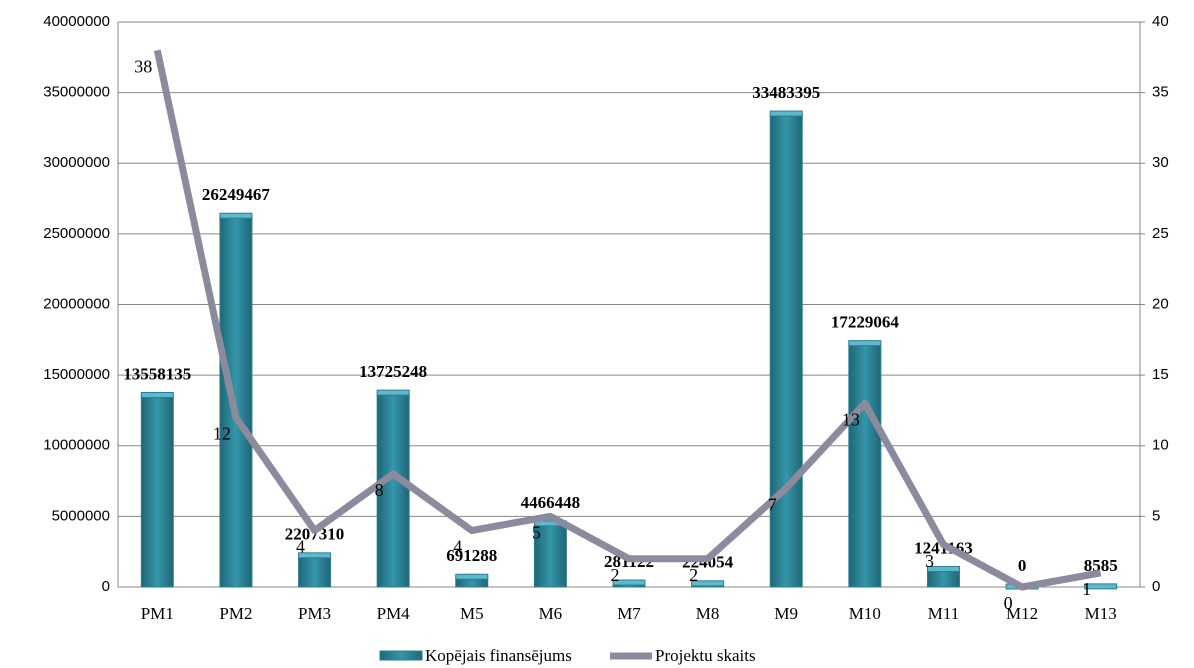  Describe the element at coordinates (786, 92) in the screenshot. I see `bar-data-label: 33483395` at that location.